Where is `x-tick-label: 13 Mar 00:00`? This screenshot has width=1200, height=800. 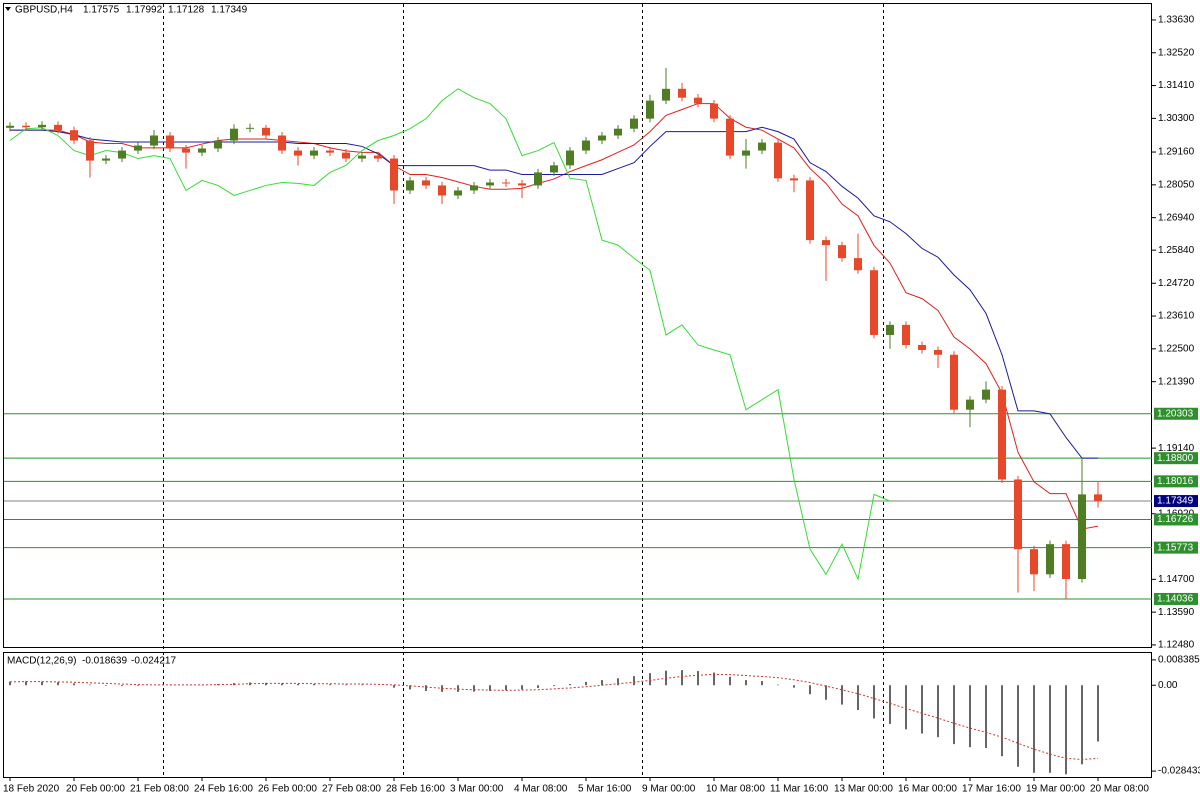 x-tick-label: 13 Mar 00:00 is located at coordinates (863, 789).